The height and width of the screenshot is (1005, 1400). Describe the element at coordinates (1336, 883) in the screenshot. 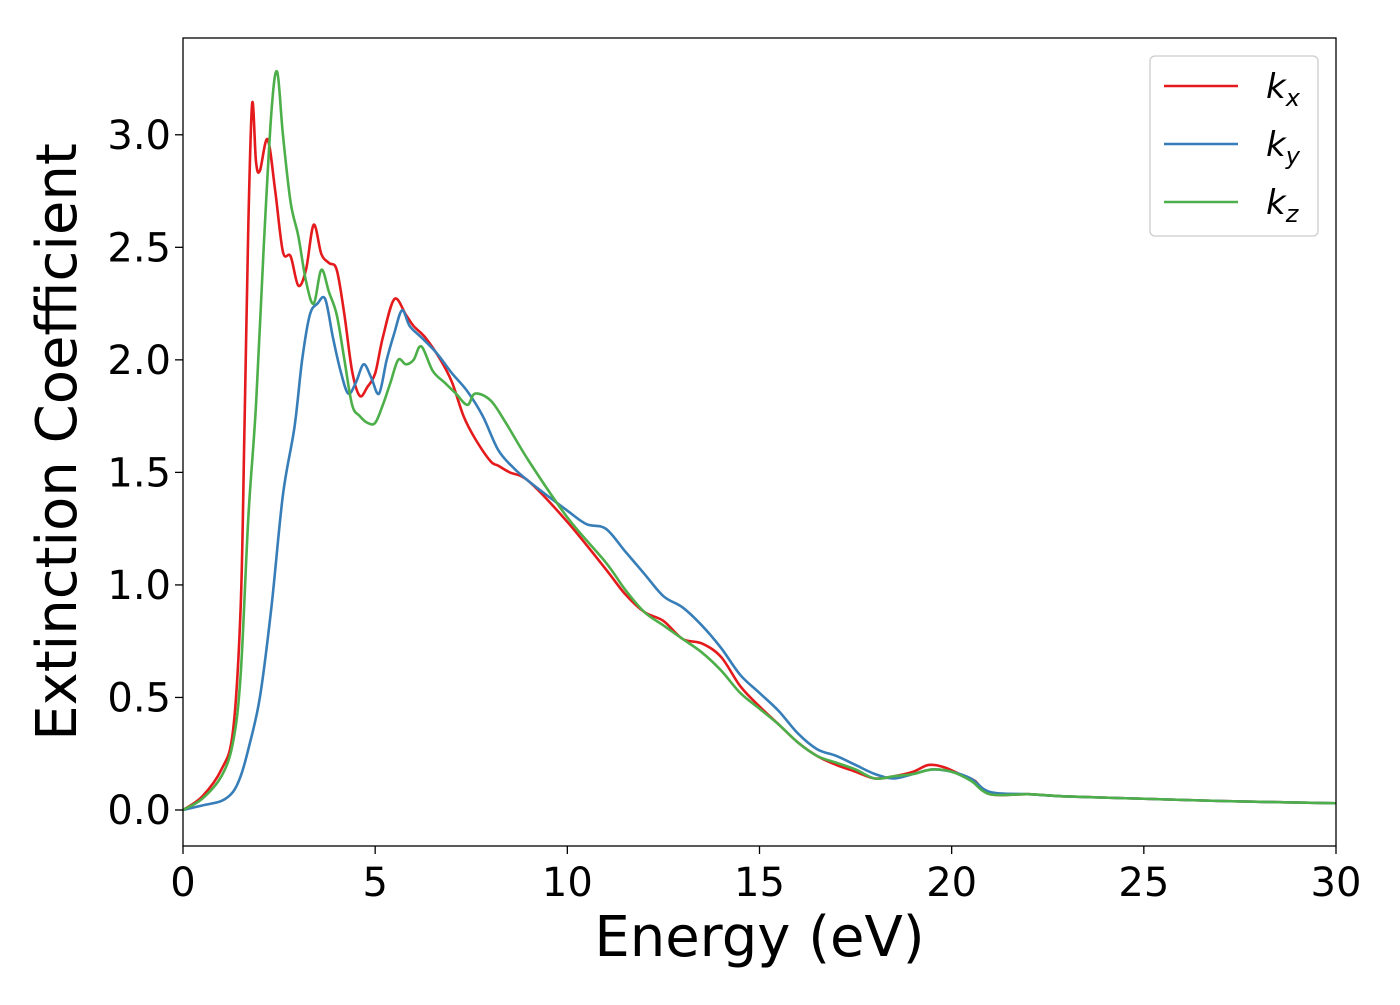

I see `x-tick-label: 30` at that location.